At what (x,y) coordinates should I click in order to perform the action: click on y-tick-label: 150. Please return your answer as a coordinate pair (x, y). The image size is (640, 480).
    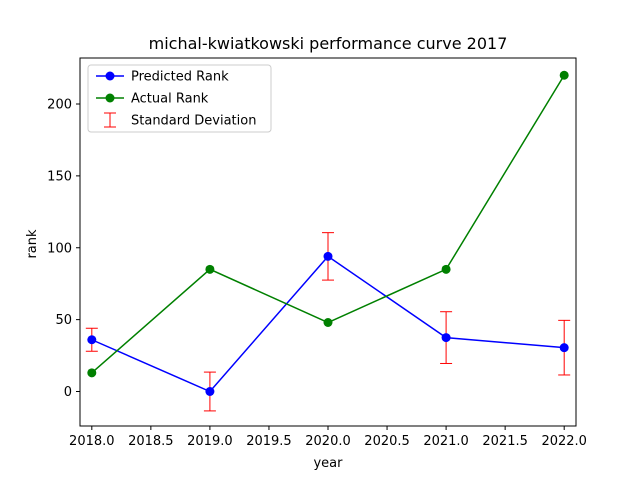
    Looking at the image, I should click on (59, 176).